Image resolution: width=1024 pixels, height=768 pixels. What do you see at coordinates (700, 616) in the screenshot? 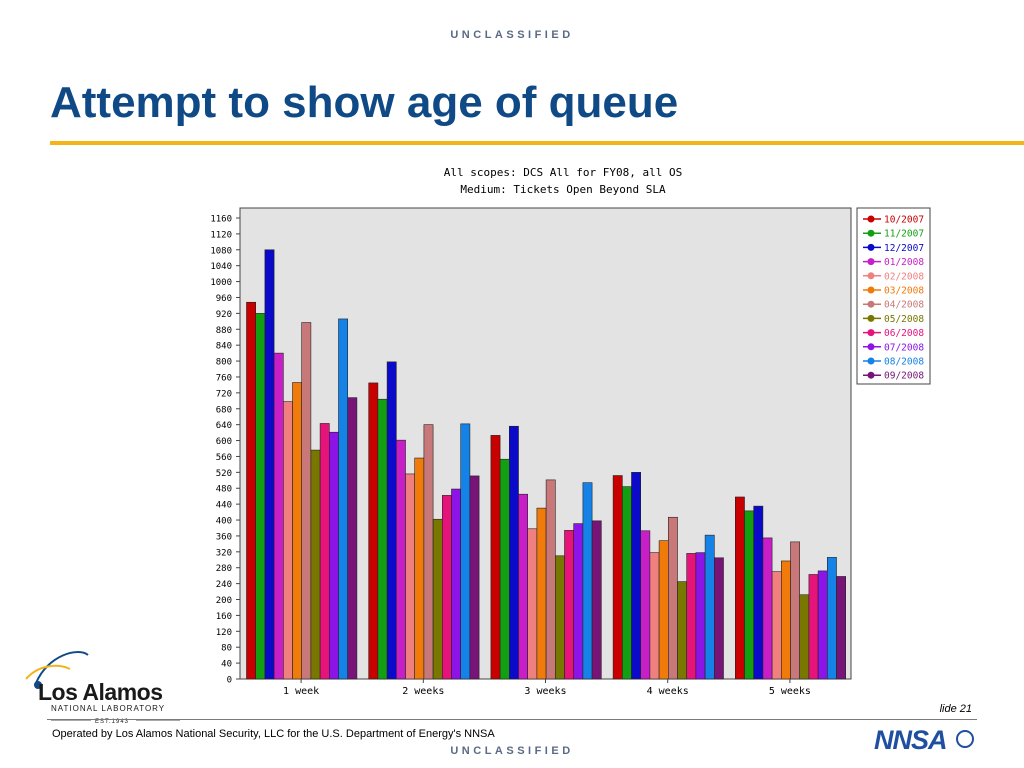
I see `bar-07-2008-4-weeks` at bounding box center [700, 616].